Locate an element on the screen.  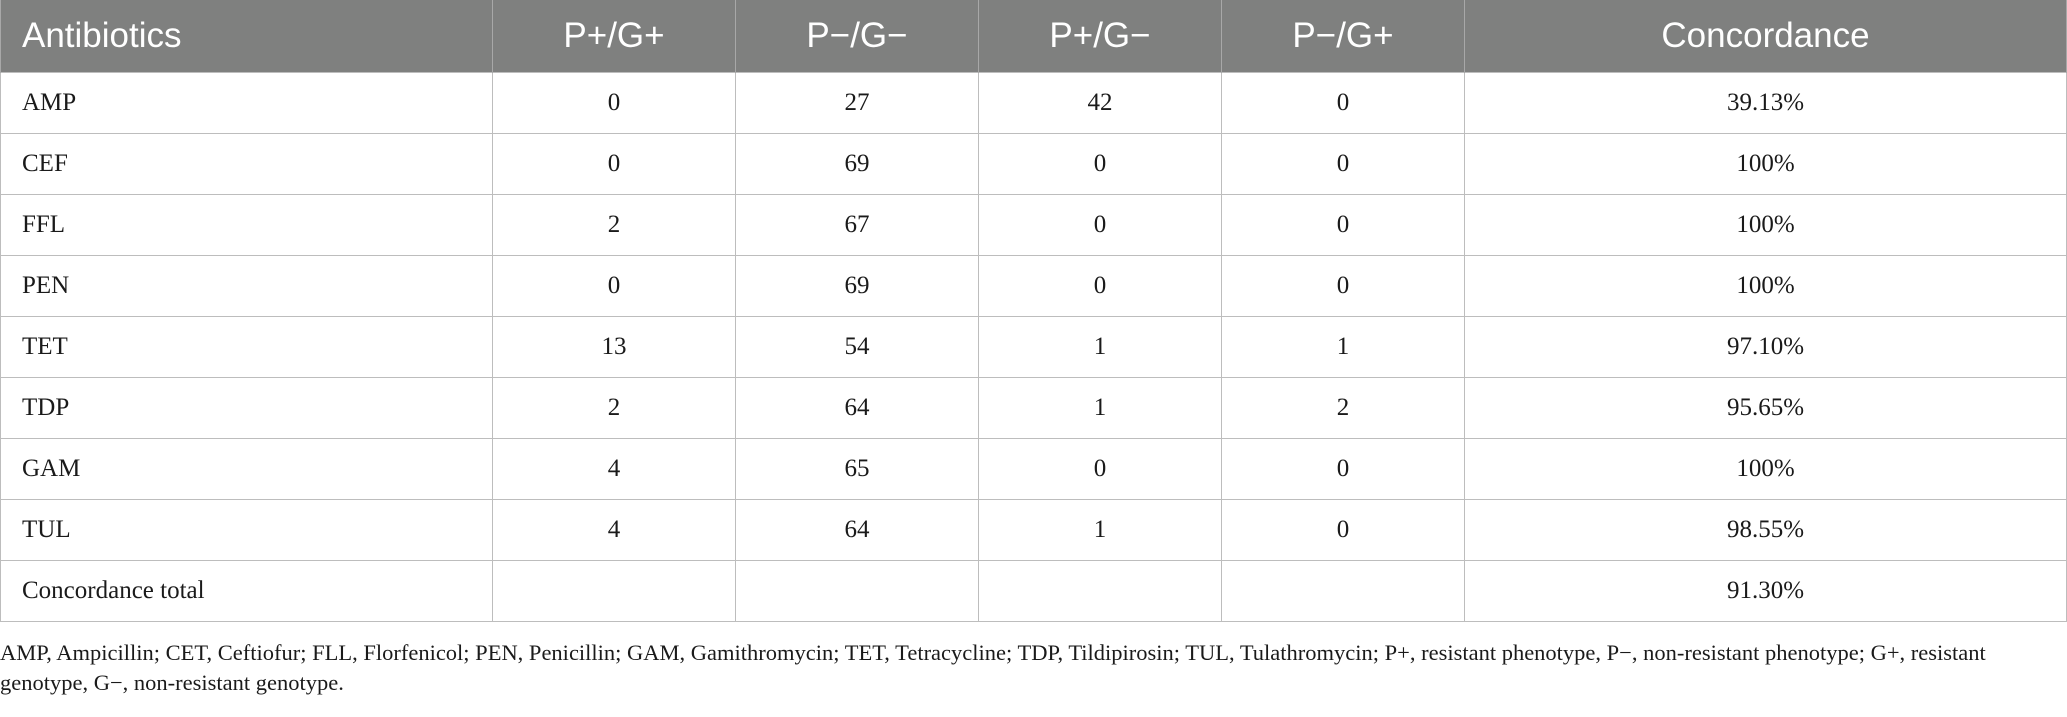
table-row: PEN 0 69 0 0 100% is located at coordinates (1033, 286).